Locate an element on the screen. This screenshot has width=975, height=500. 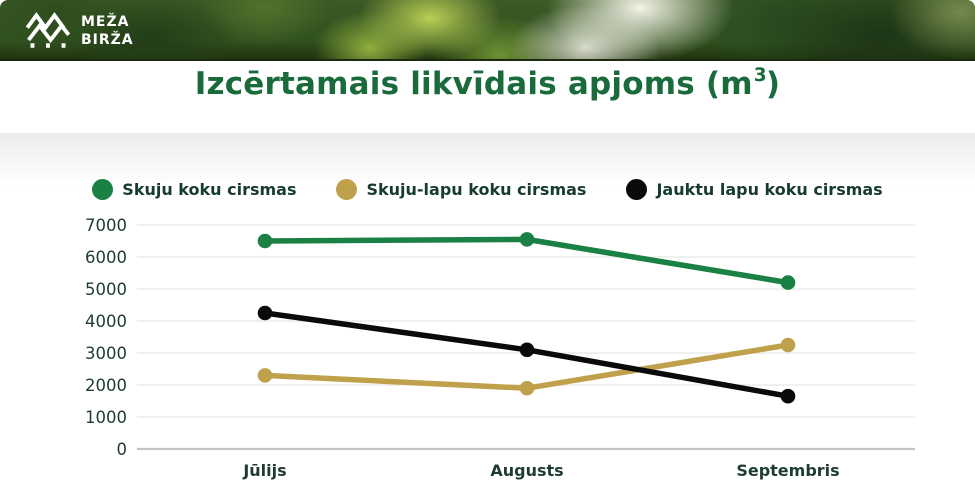
legend-item-skuju-koku: Skuju koku cirsmas is located at coordinates (194, 189).